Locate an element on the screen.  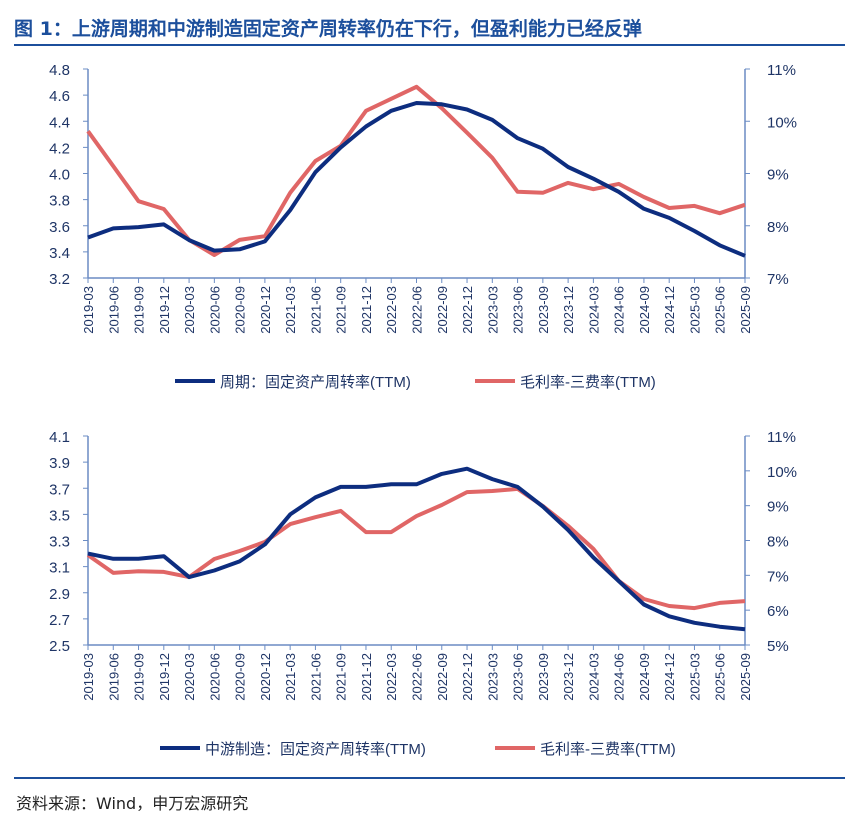
left-tick-label: 4.8 is located at coordinates (59, 70).